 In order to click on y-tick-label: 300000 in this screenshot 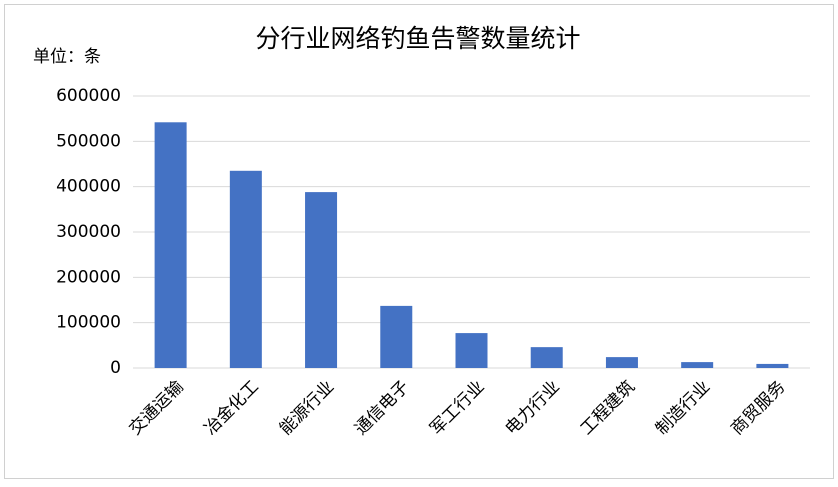, I will do `click(88, 232)`.